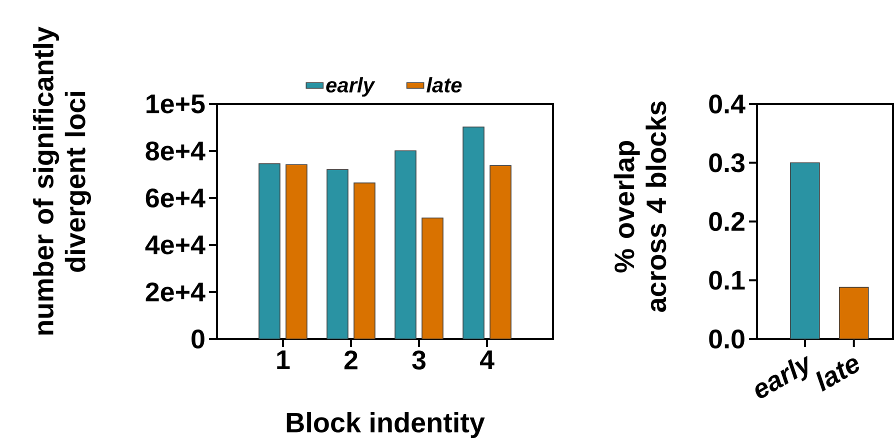 This screenshot has width=894, height=446. I want to click on y-tick-label: 2e+4, so click(176, 292).